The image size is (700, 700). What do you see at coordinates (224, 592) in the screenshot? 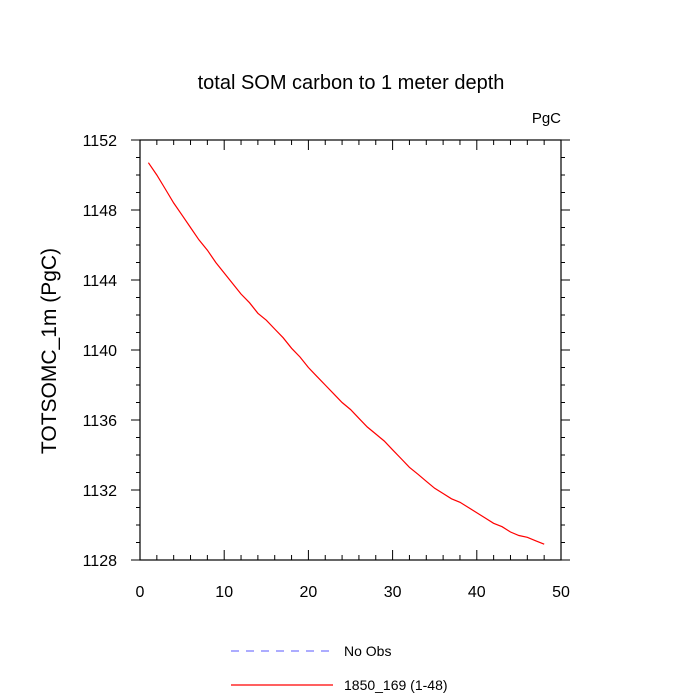
I see `x-tick-label: 10` at bounding box center [224, 592].